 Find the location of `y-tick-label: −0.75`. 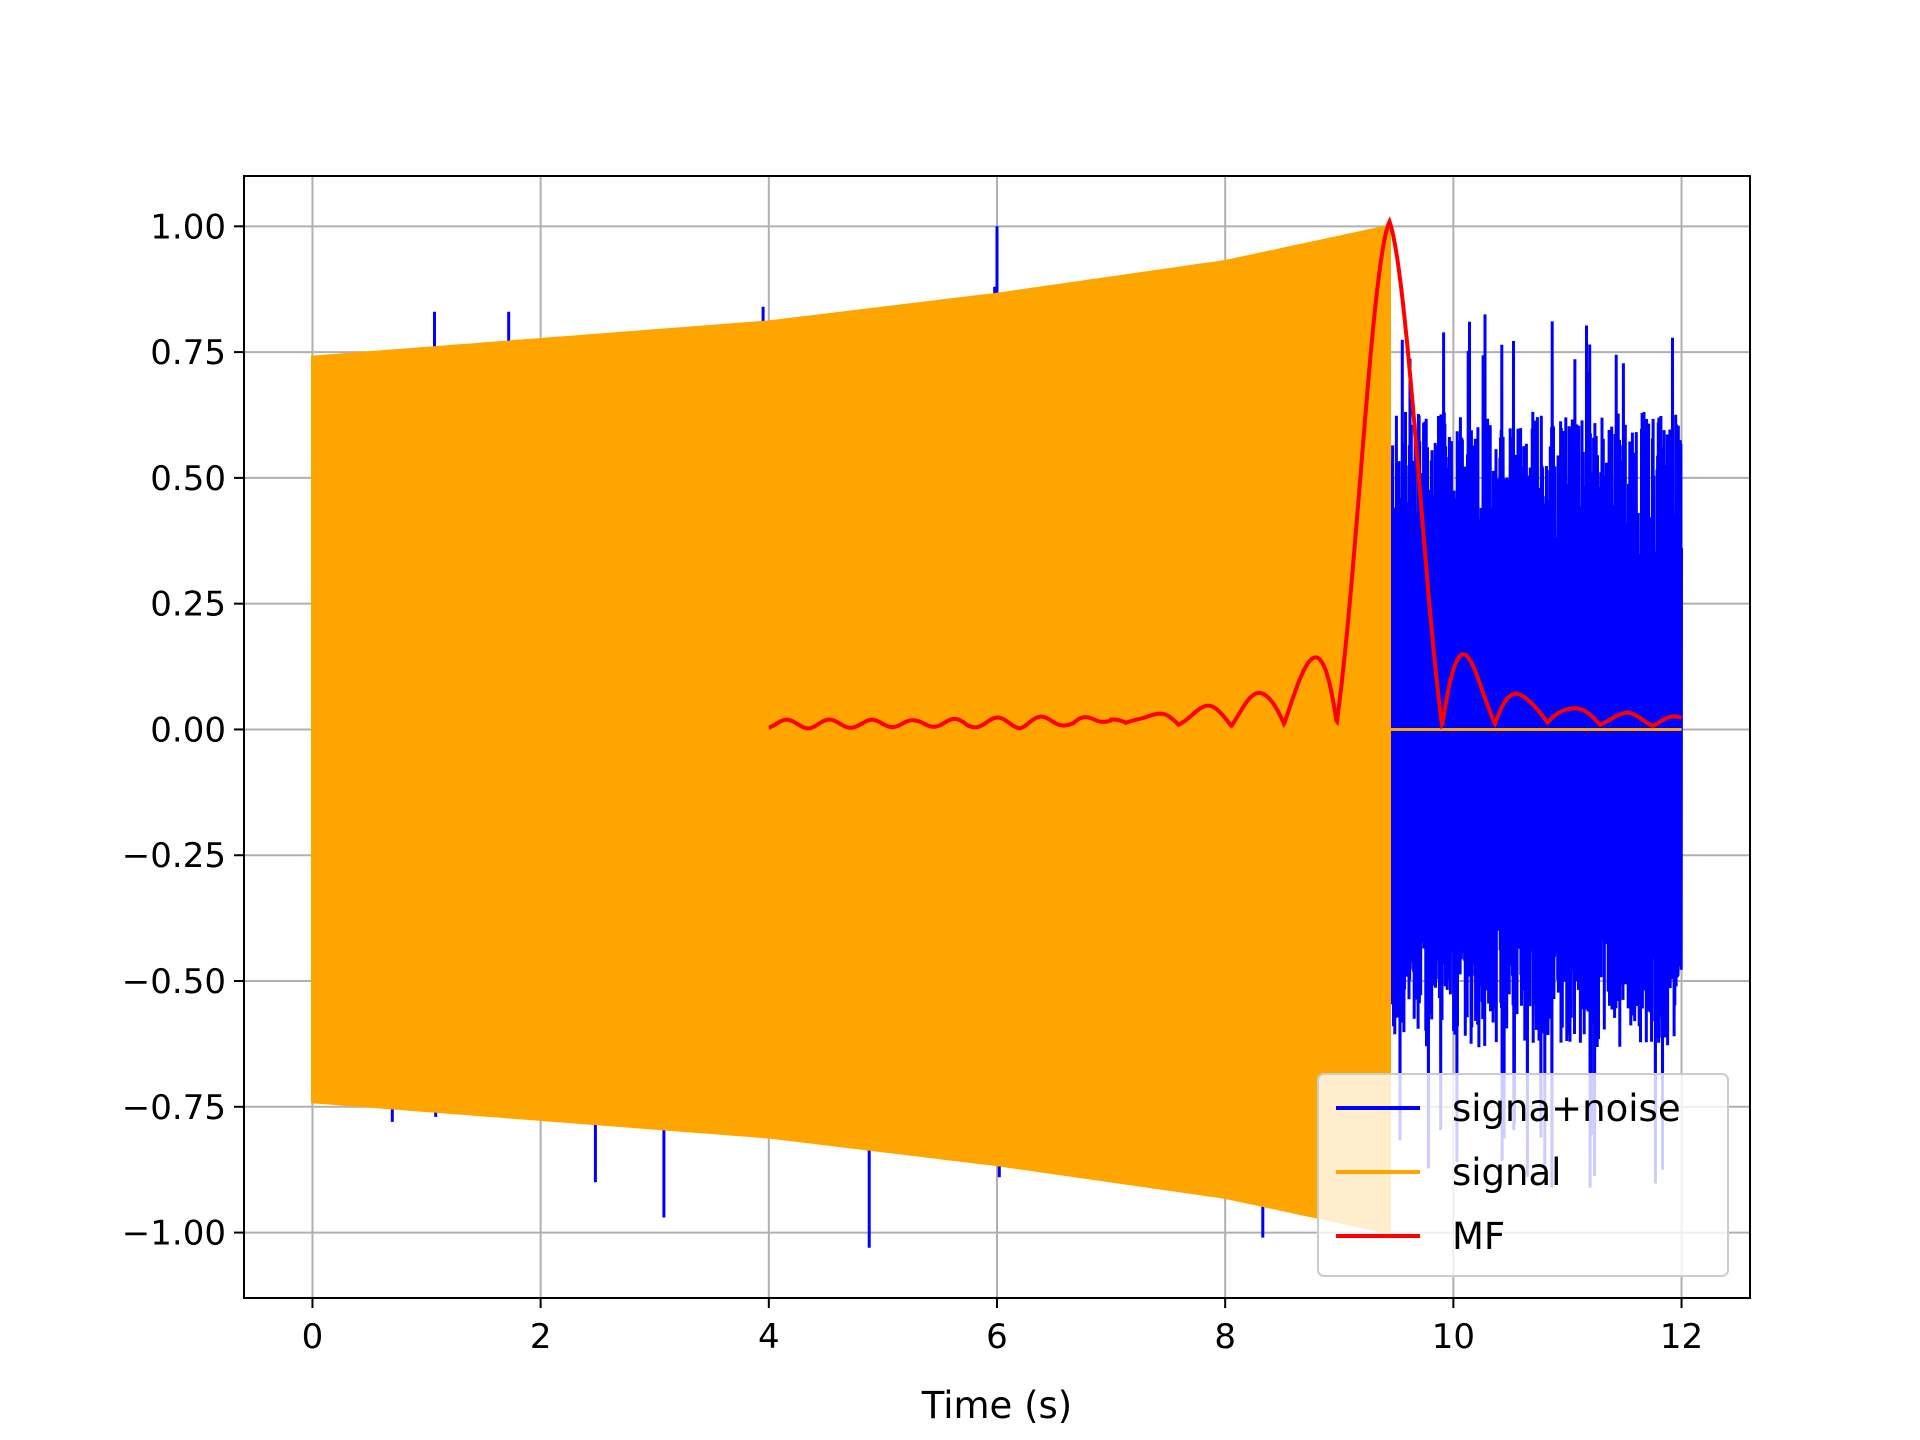

y-tick-label: −0.75 is located at coordinates (174, 1108).